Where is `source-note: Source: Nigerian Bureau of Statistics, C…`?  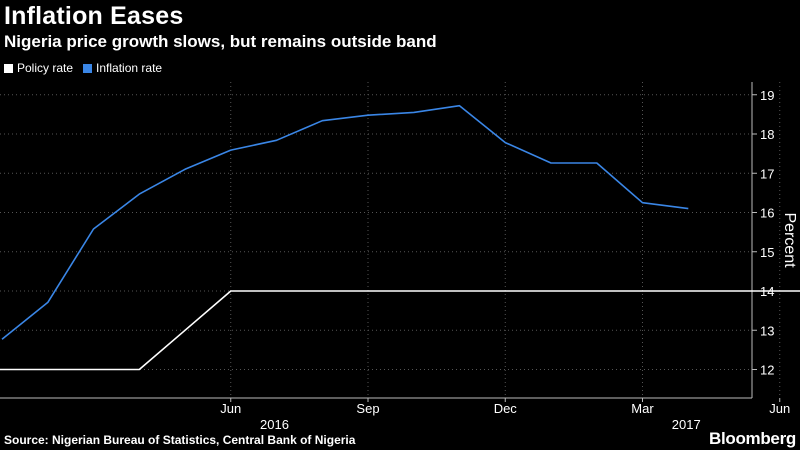
source-note: Source: Nigerian Bureau of Statistics, C… is located at coordinates (180, 440).